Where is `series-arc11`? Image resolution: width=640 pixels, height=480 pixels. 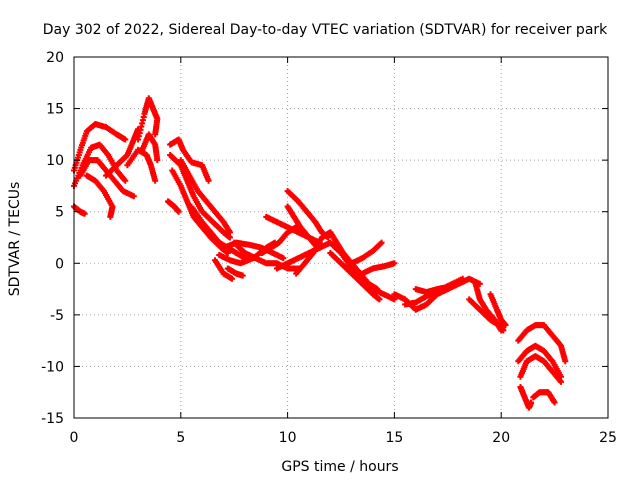 series-arc11 is located at coordinates (200, 196).